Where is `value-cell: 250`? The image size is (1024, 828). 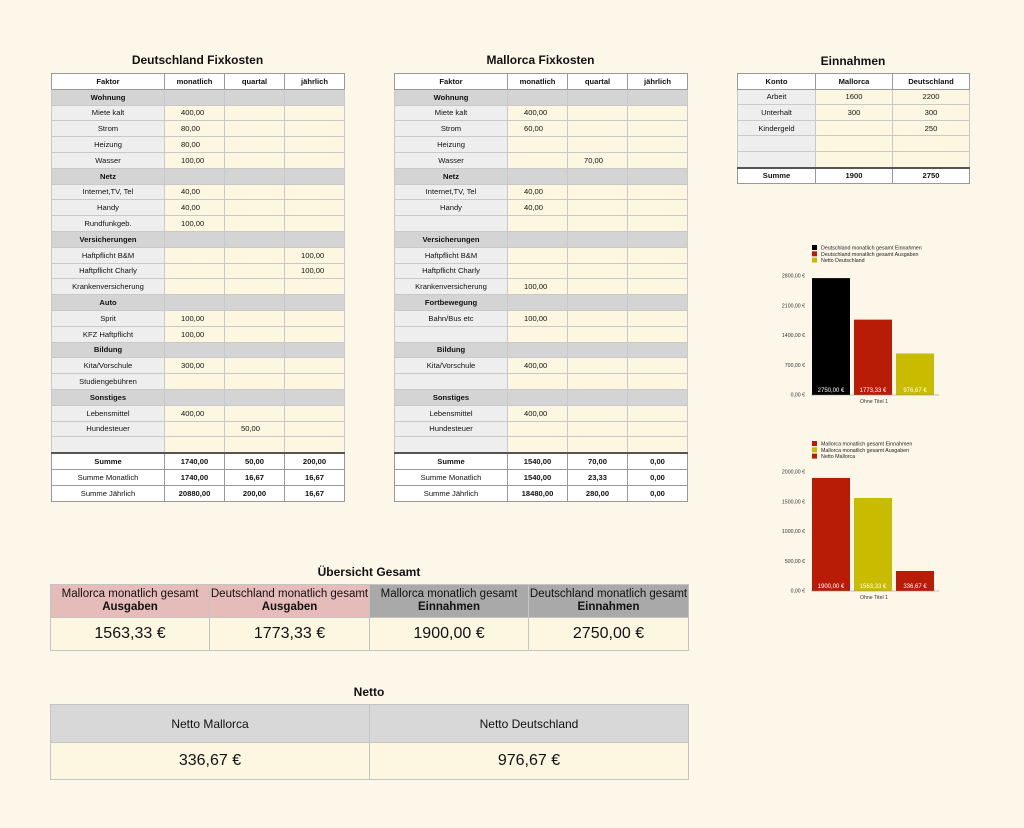
value-cell: 250 is located at coordinates (931, 128).